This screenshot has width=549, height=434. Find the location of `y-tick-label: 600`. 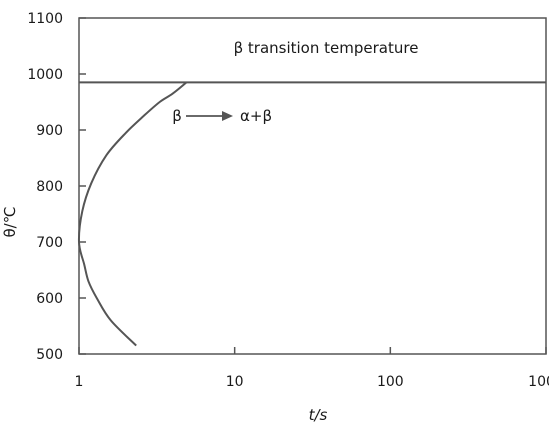

y-tick-label: 600 is located at coordinates (49, 299).